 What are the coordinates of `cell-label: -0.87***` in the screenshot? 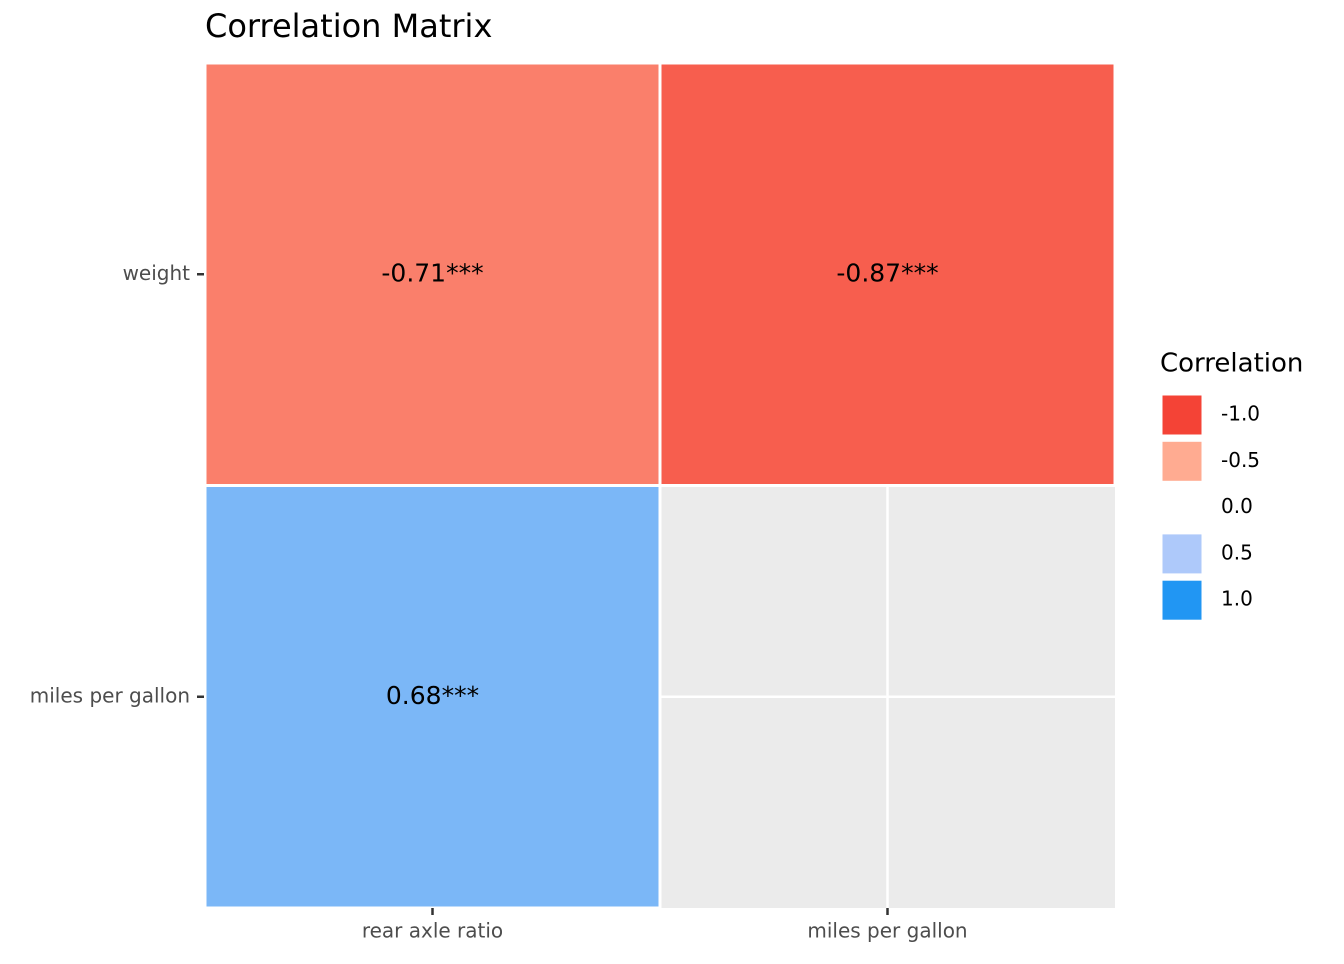 It's located at (887, 272).